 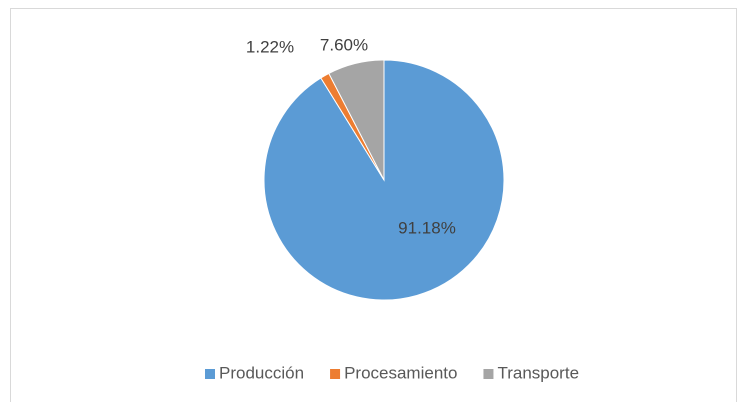 What do you see at coordinates (538, 372) in the screenshot?
I see `legend-label: Transporte` at bounding box center [538, 372].